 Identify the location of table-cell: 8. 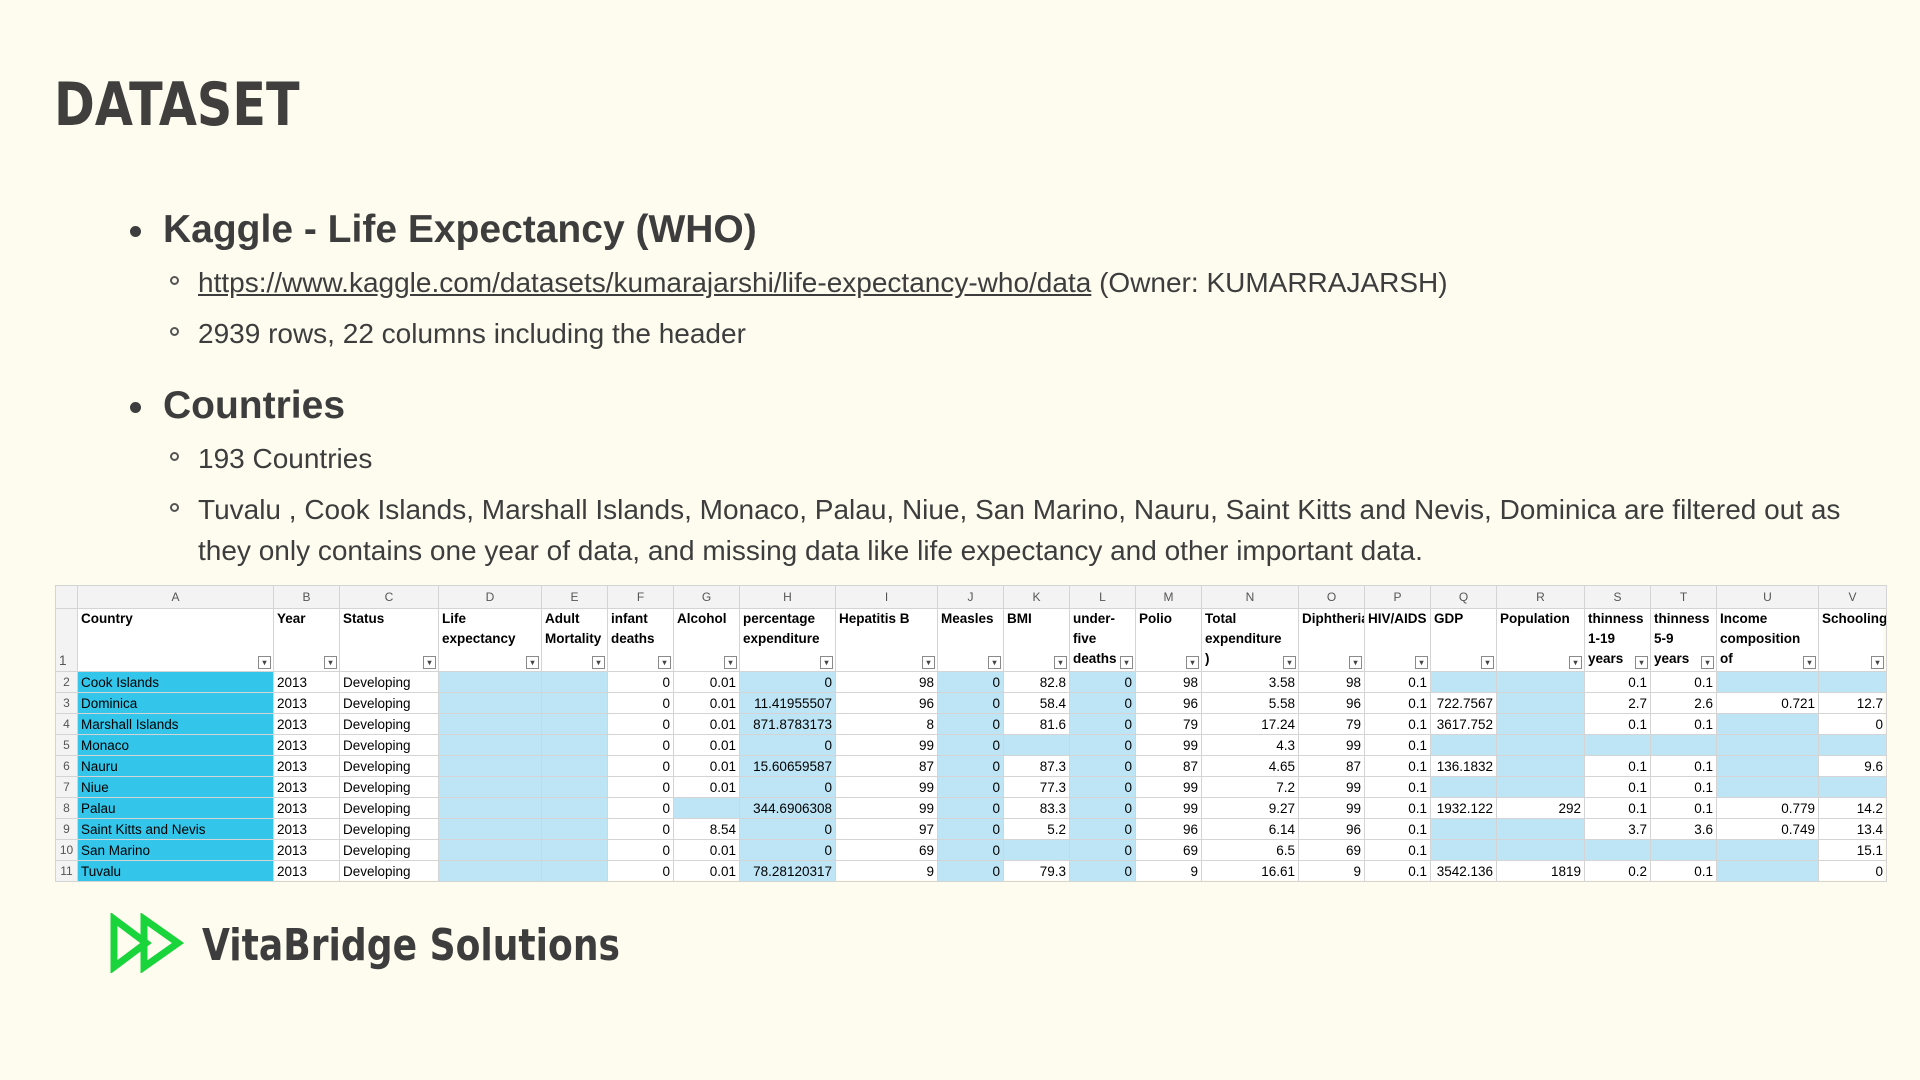
(886, 724).